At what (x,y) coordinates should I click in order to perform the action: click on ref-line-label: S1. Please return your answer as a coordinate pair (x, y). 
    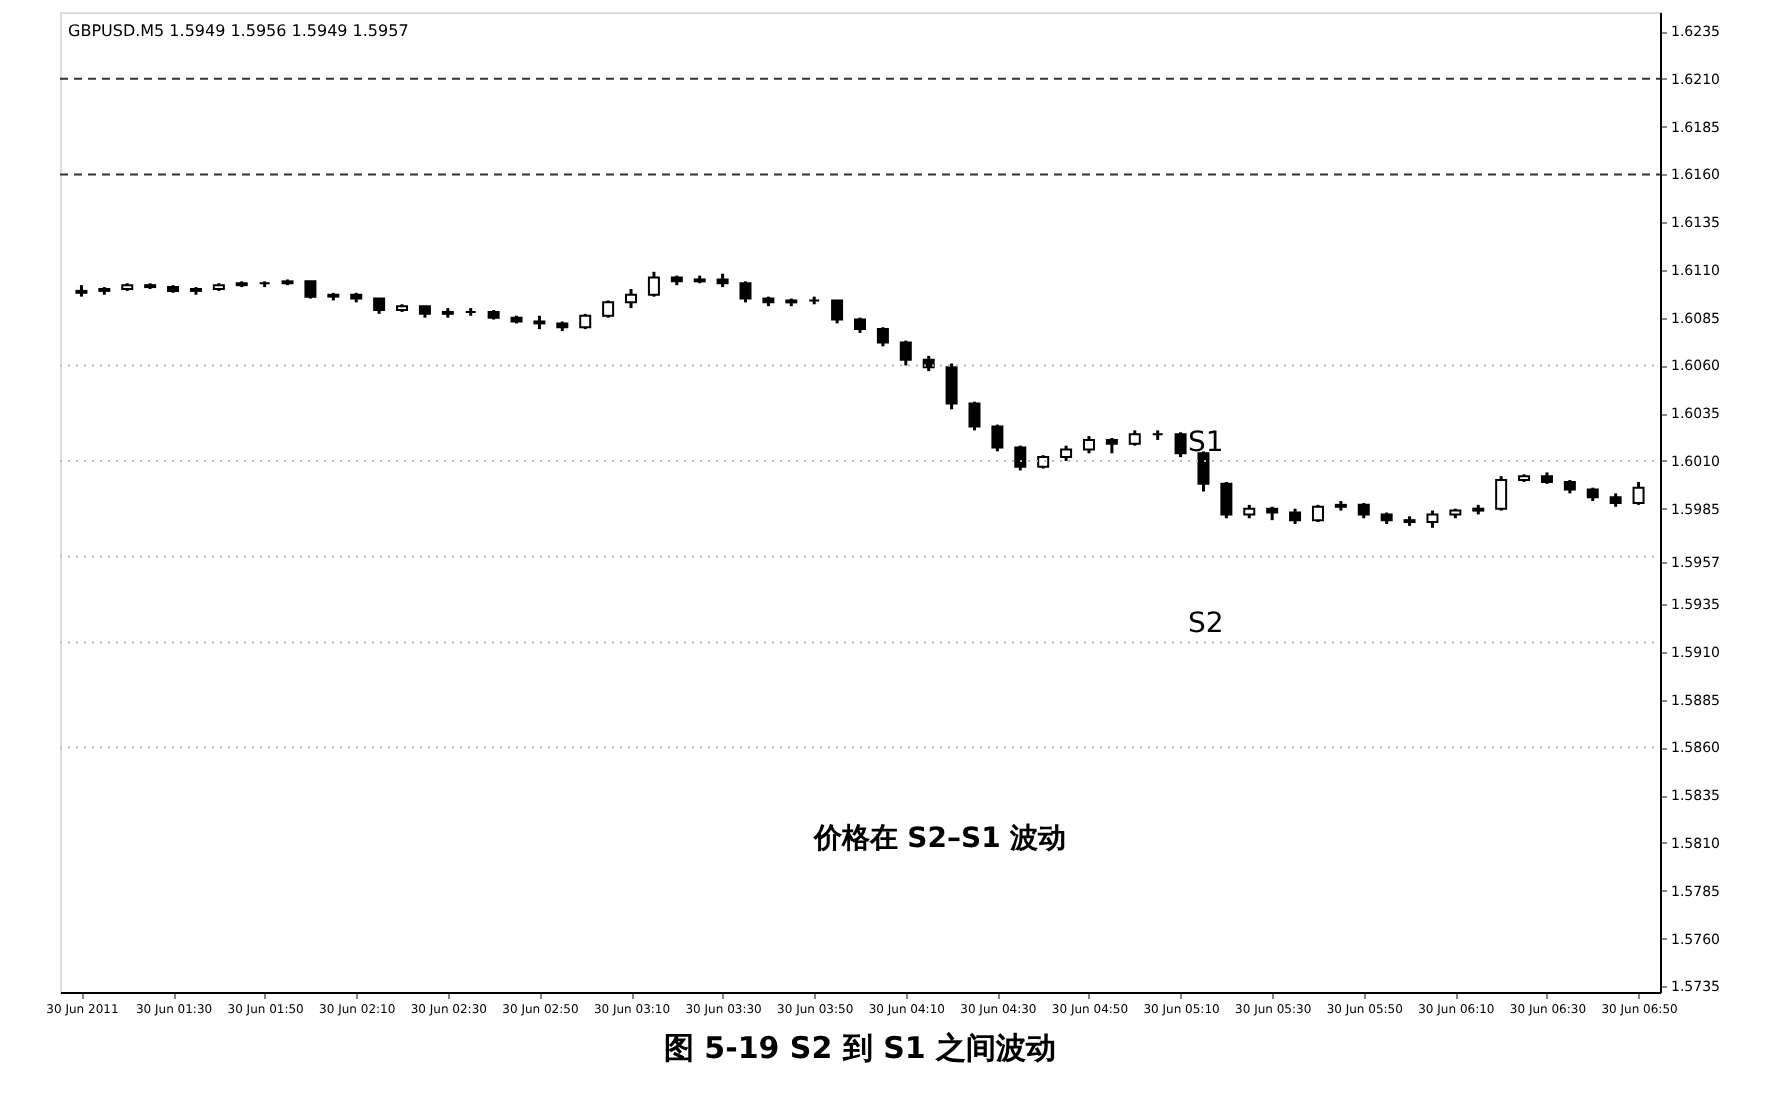
    Looking at the image, I should click on (1206, 442).